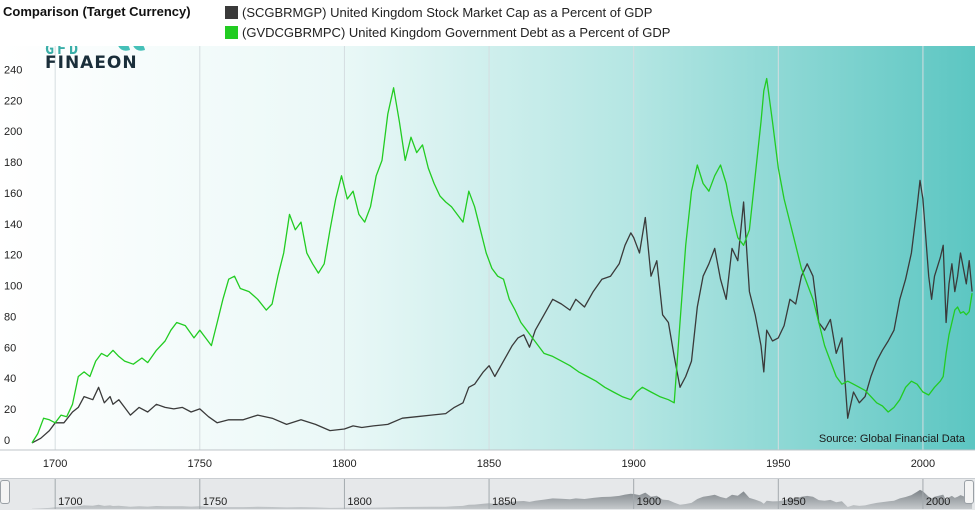 This screenshot has width=975, height=514. What do you see at coordinates (13, 163) in the screenshot?
I see `y-tick-label: 180` at bounding box center [13, 163].